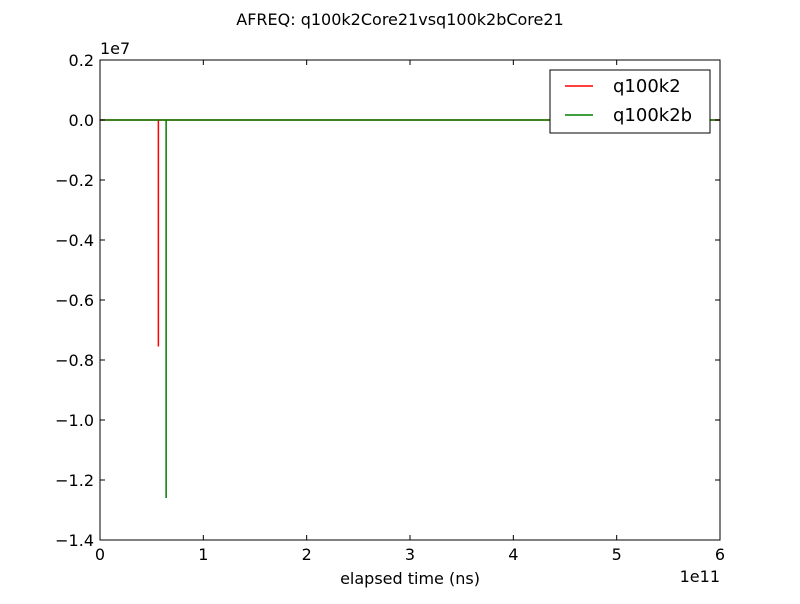 The width and height of the screenshot is (800, 604). I want to click on x-tick-label: 4, so click(513, 554).